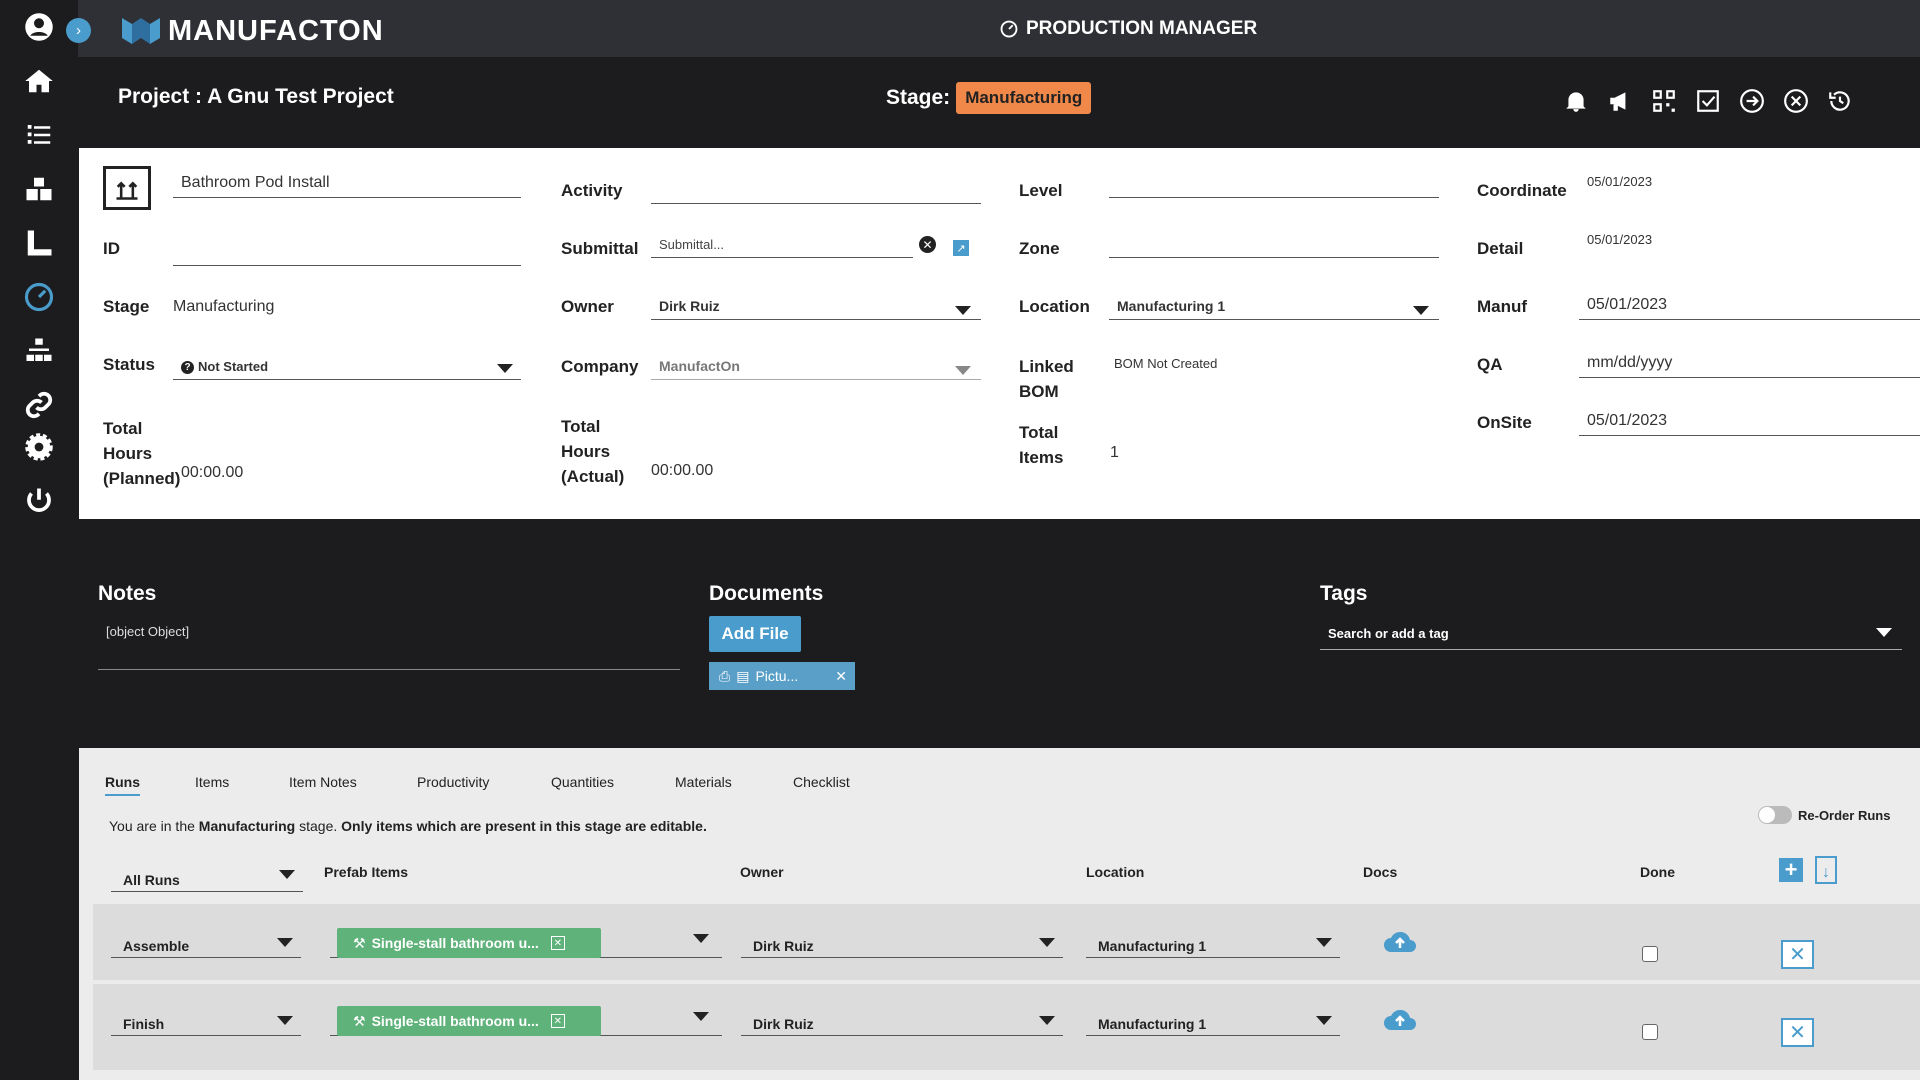 This screenshot has height=1080, width=1920. Describe the element at coordinates (1620, 181) in the screenshot. I see `coordinate-value: 05/01/2023` at that location.